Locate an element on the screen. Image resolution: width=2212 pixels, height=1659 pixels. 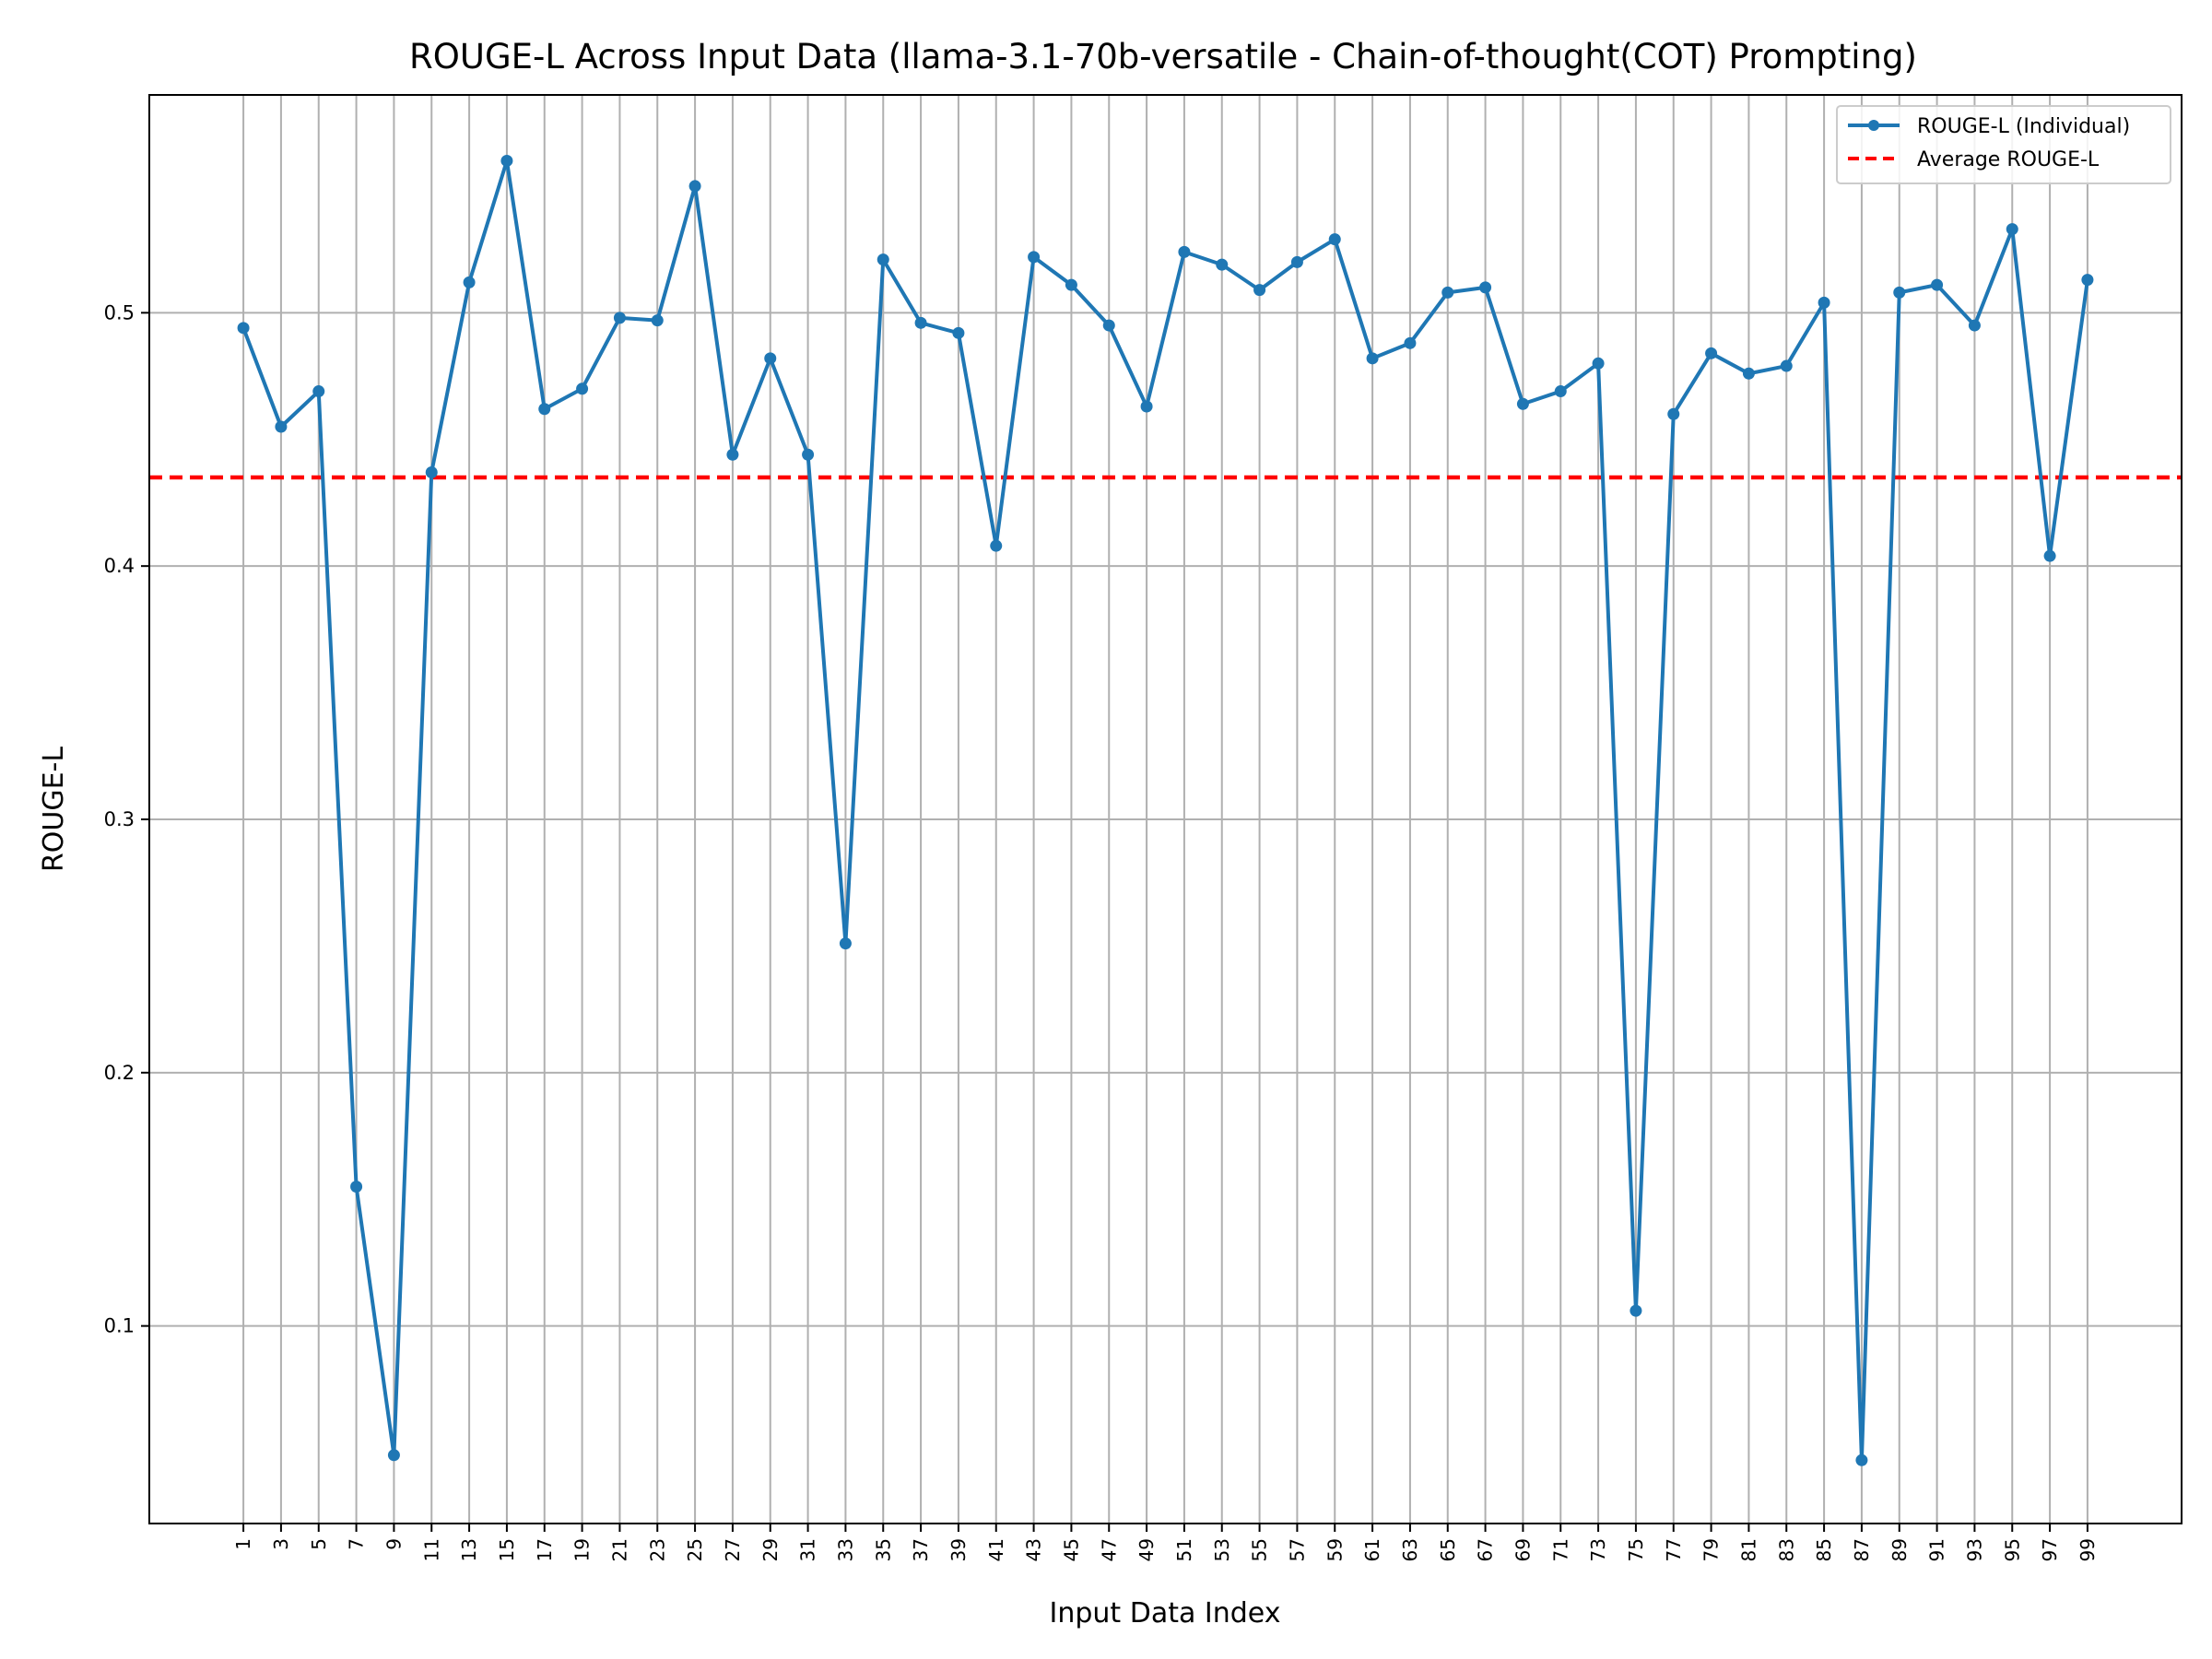
x-tick-label: 55 is located at coordinates (1260, 1549).